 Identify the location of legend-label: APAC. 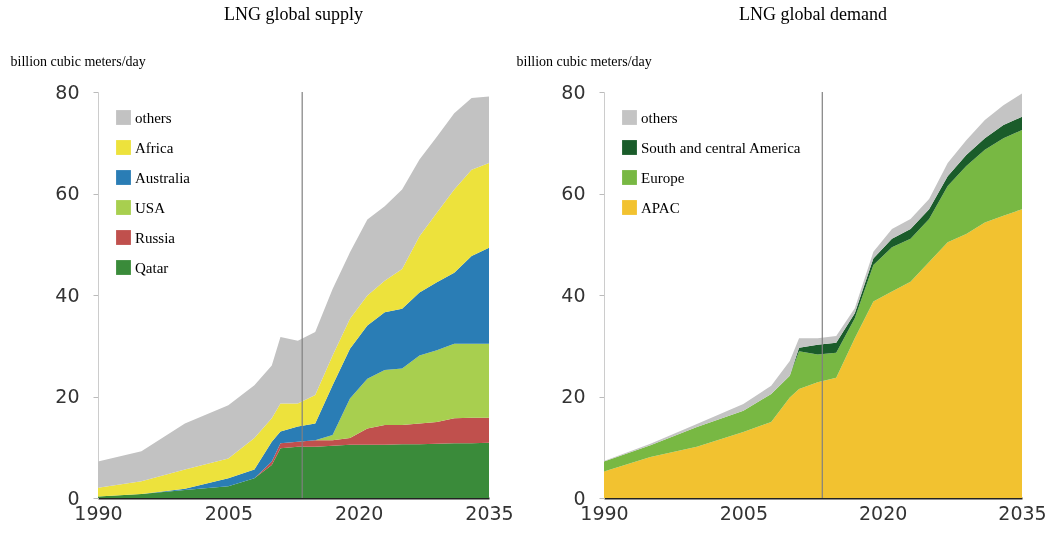
(660, 207).